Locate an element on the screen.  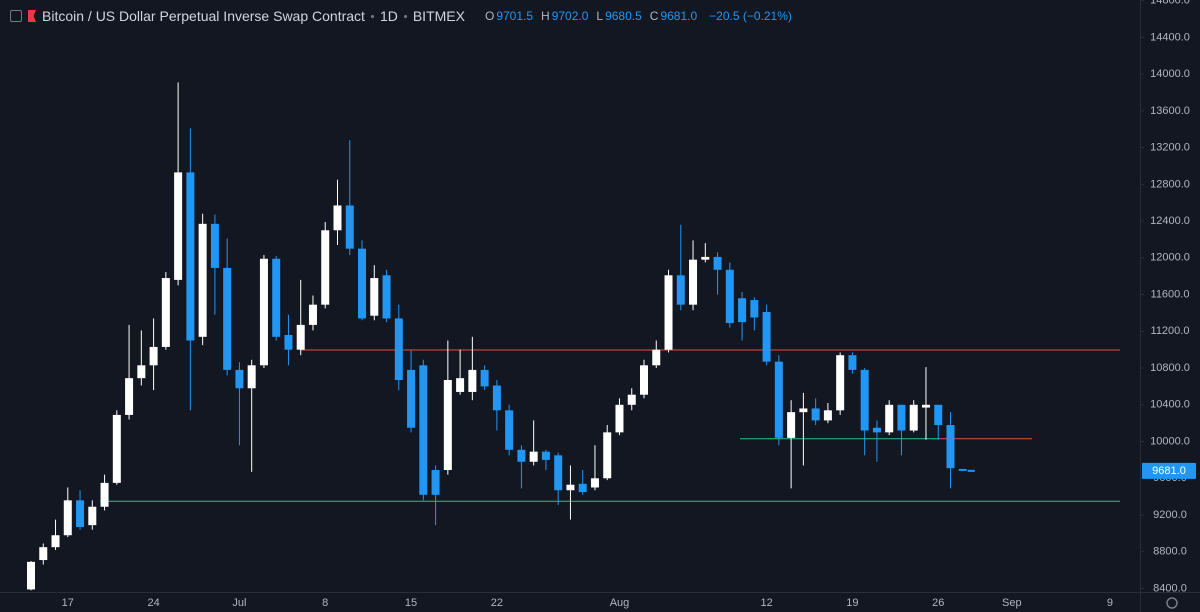
y-tick-label: 12000.0 is located at coordinates (1170, 258).